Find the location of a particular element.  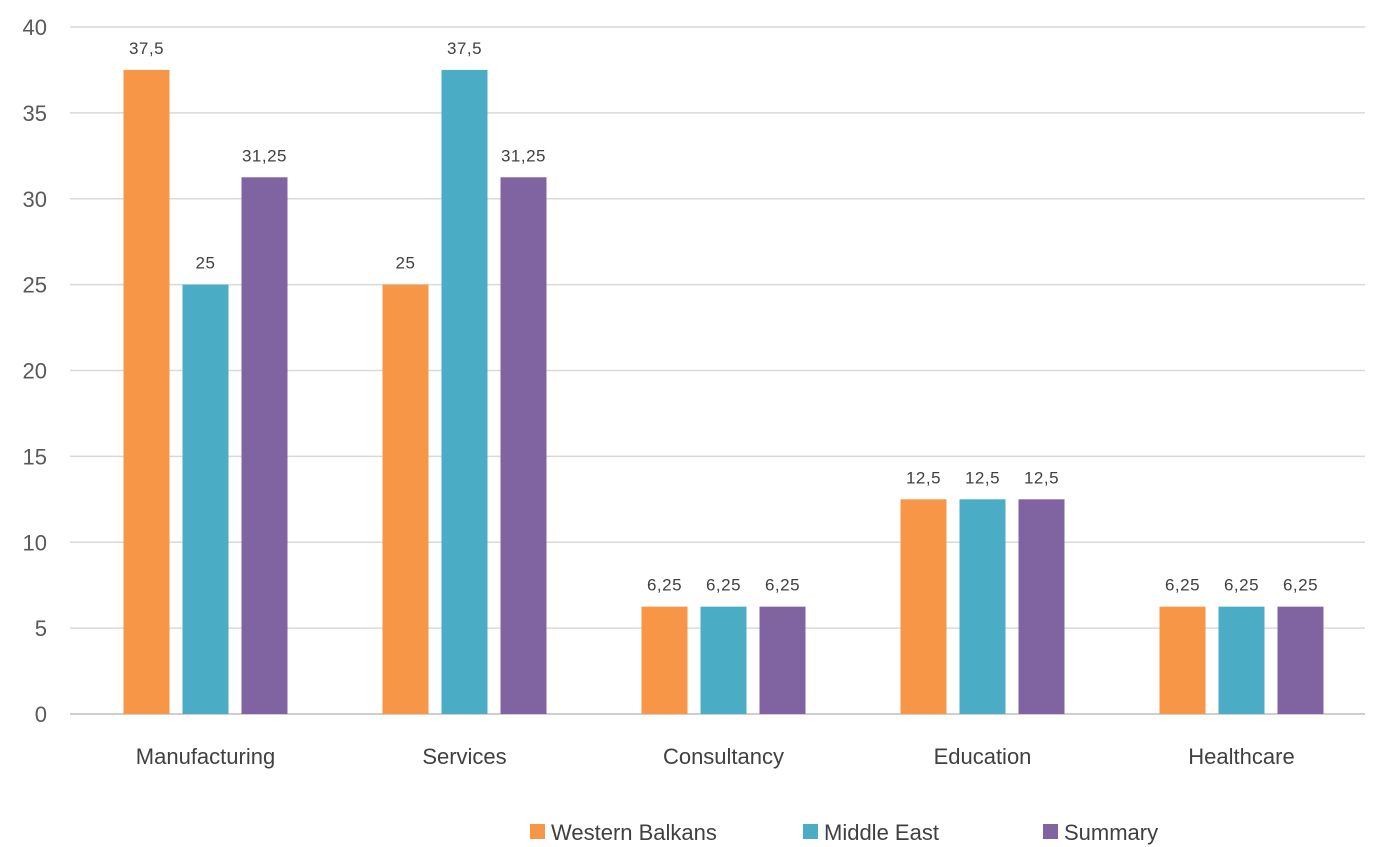

legend-label: Middle East is located at coordinates (881, 832).